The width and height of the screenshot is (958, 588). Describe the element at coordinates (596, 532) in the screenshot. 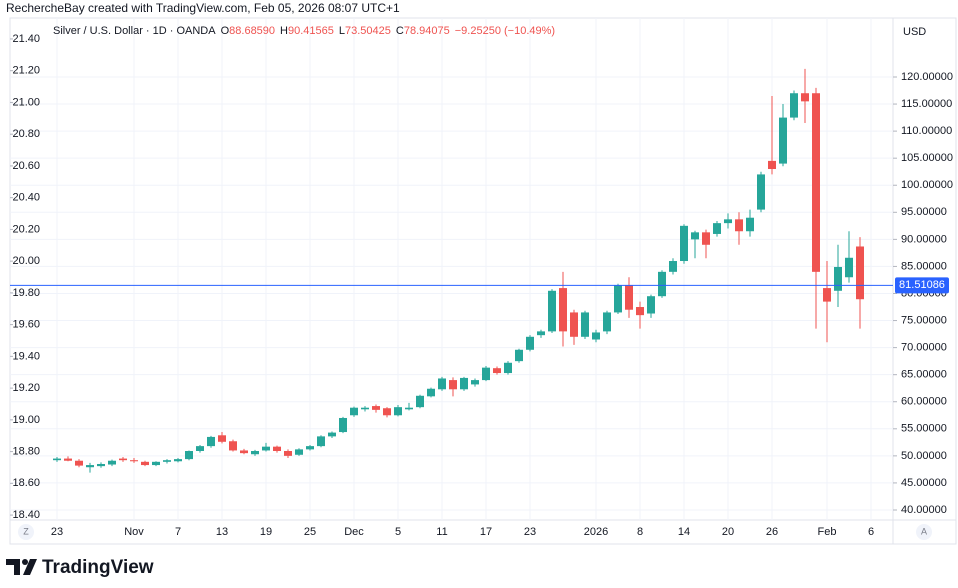

I see `x-tick-label: 2026` at that location.